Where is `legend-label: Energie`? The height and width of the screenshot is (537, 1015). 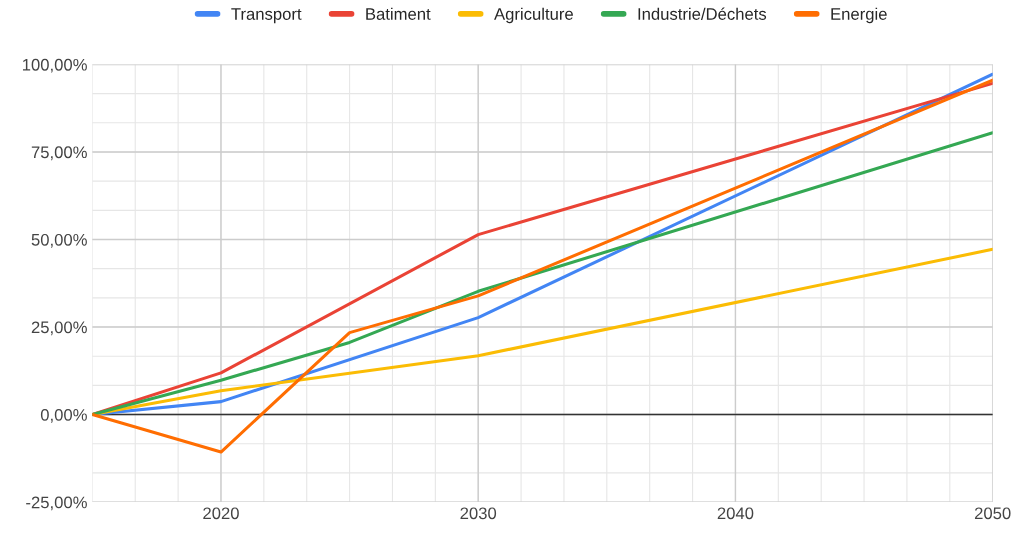 legend-label: Energie is located at coordinates (859, 15).